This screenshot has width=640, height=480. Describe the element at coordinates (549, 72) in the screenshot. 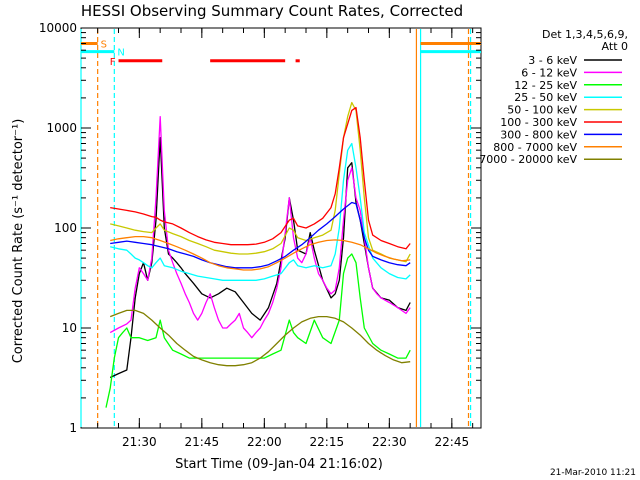

I see `legend-label-6-12-kev: 6 - 12 keV` at that location.